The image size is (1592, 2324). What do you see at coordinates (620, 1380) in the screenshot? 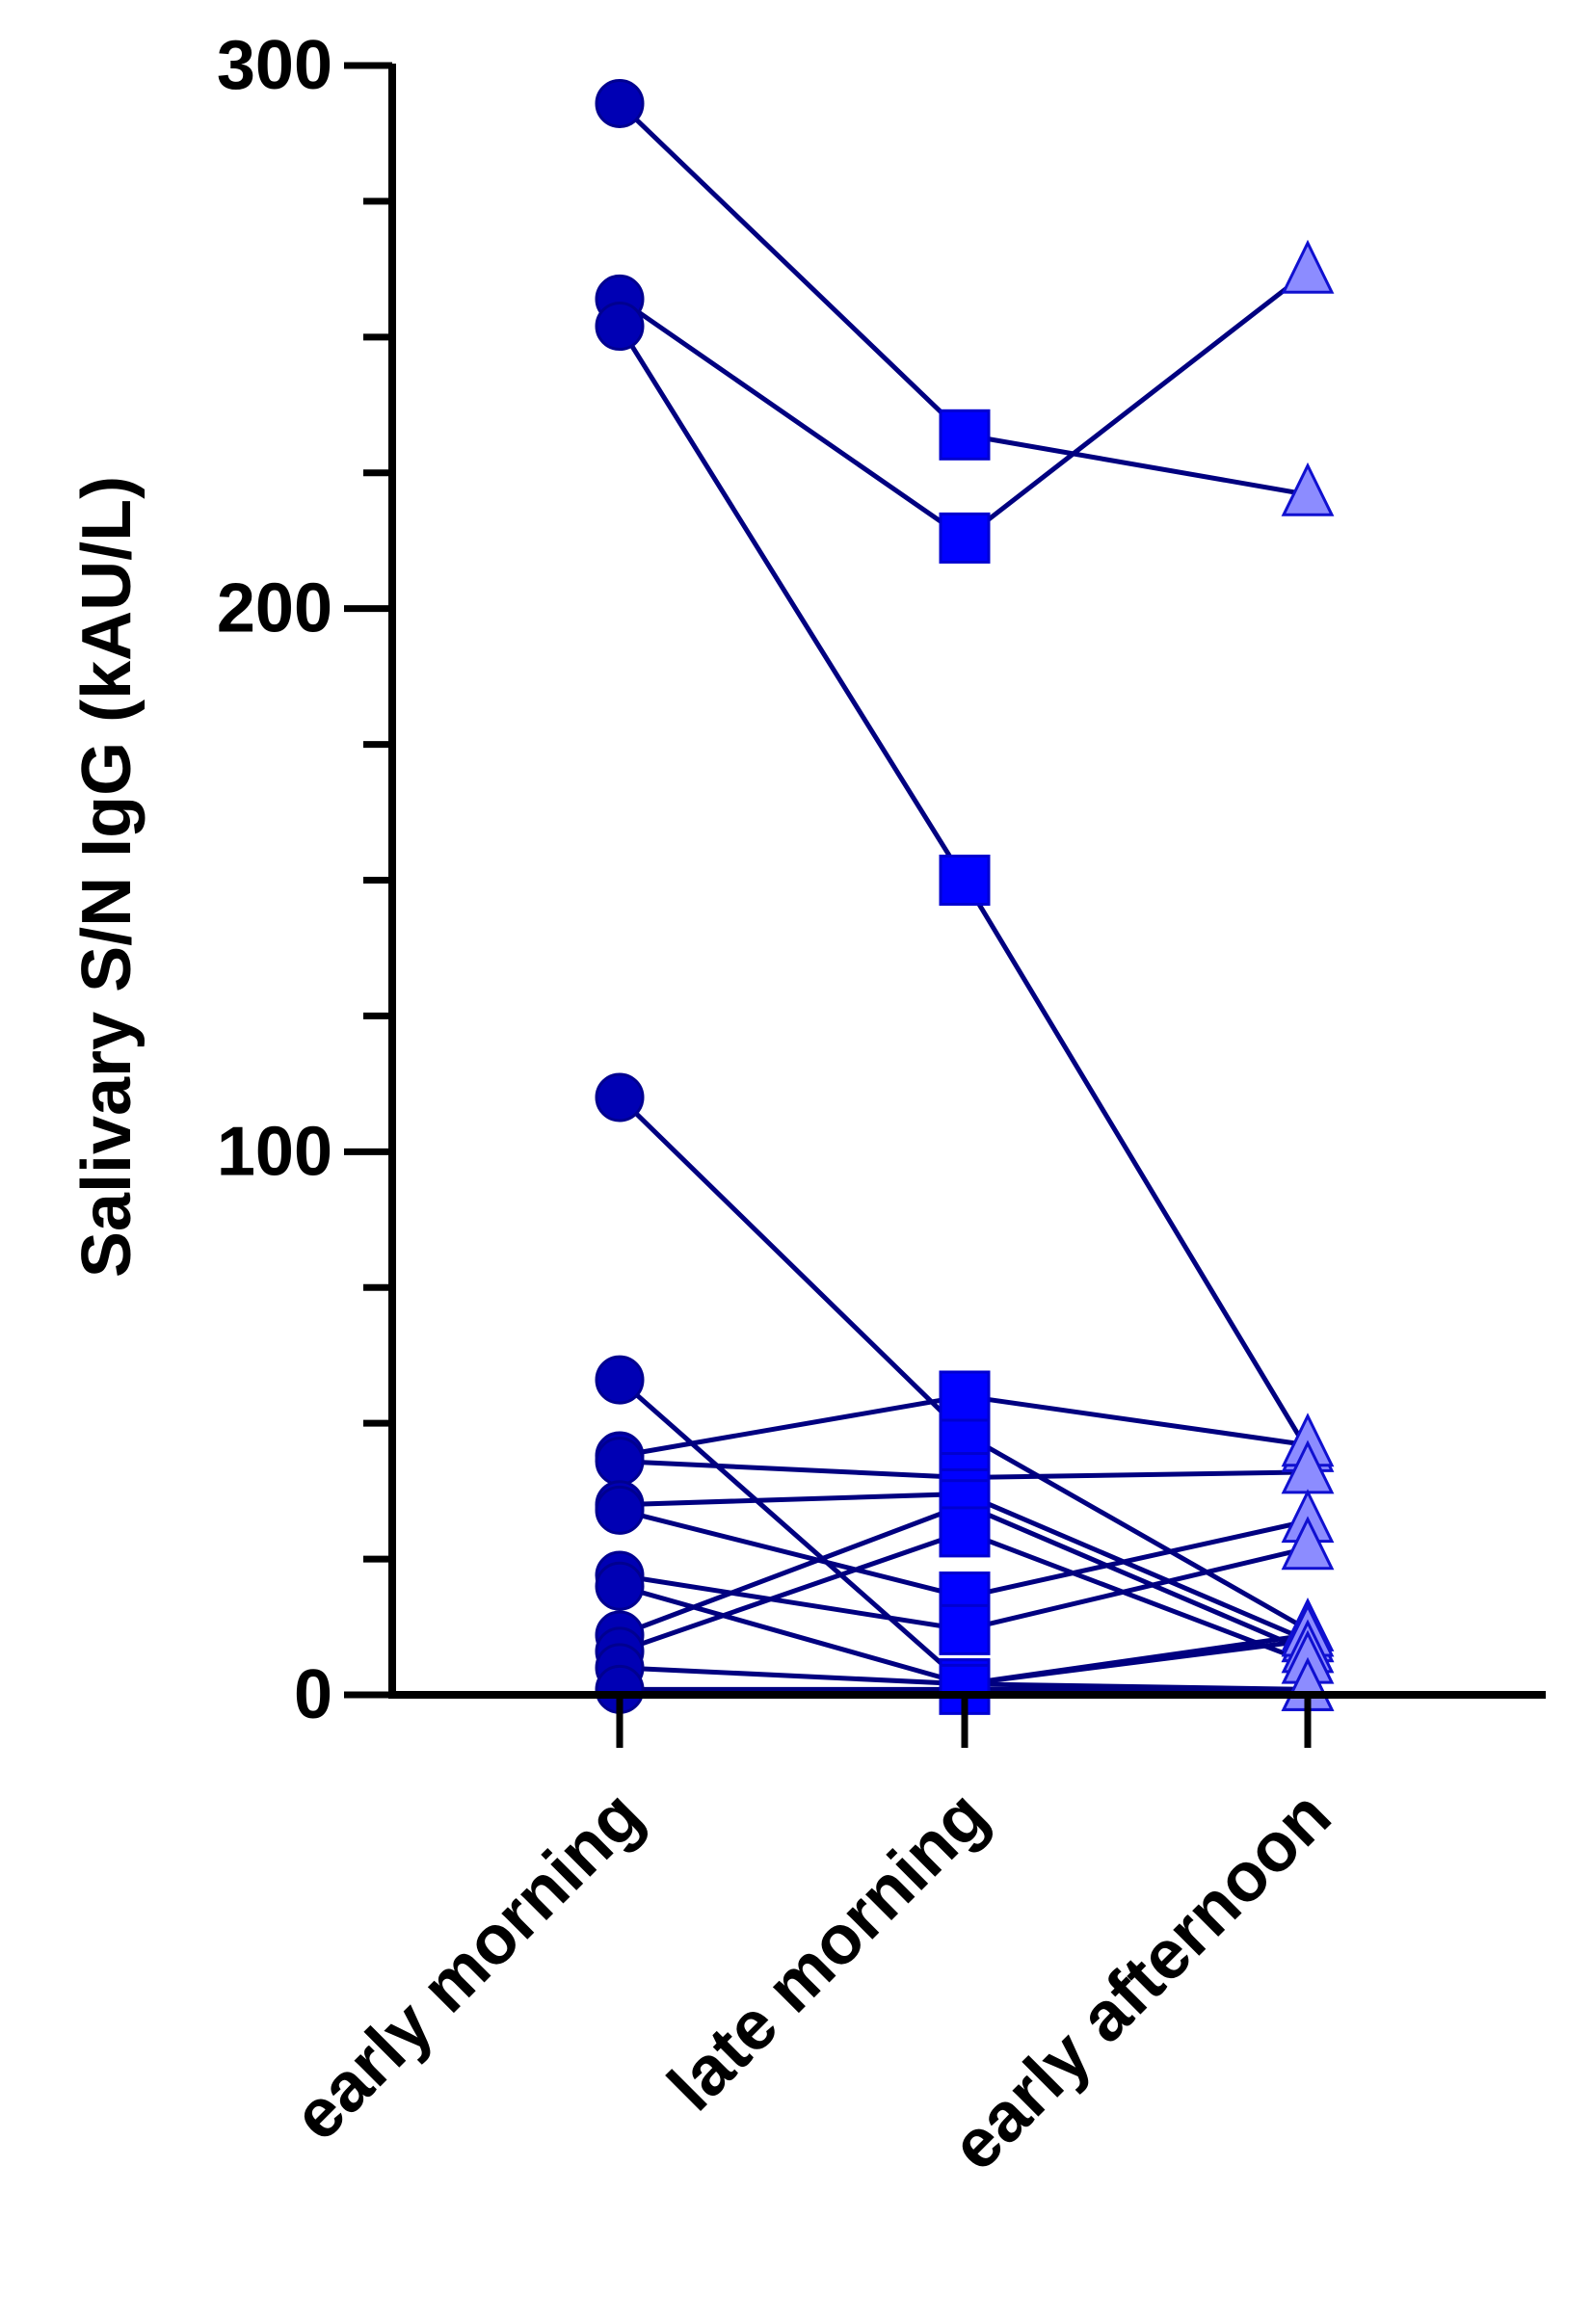
I see `circle-marker-s5` at bounding box center [620, 1380].